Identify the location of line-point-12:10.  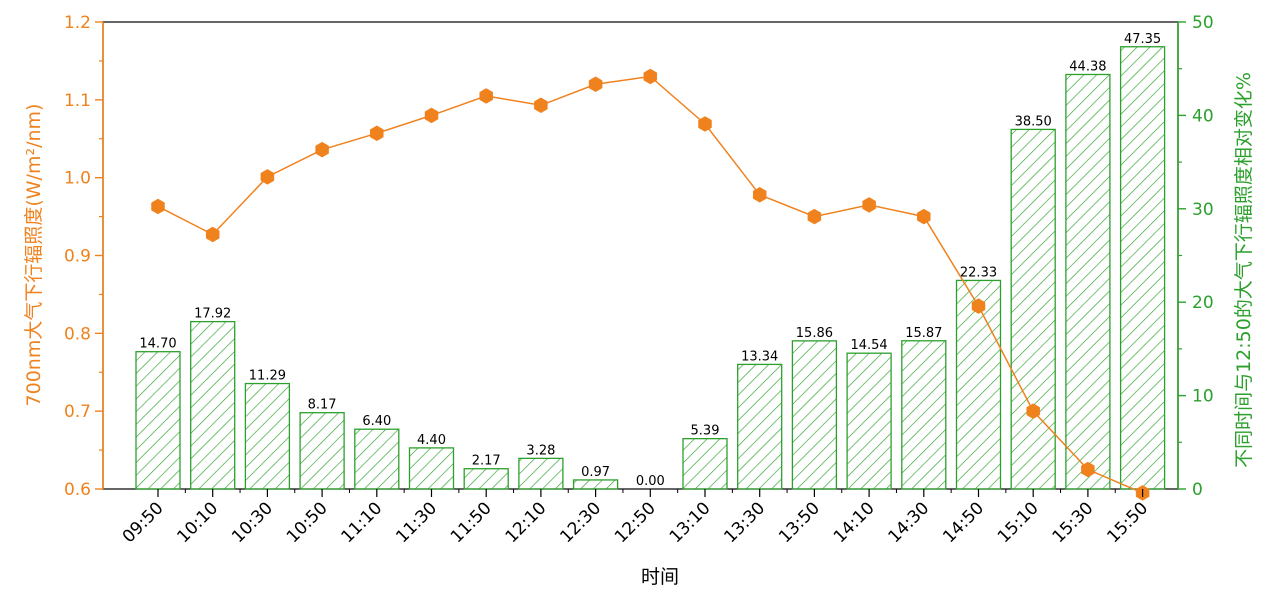
(541, 105).